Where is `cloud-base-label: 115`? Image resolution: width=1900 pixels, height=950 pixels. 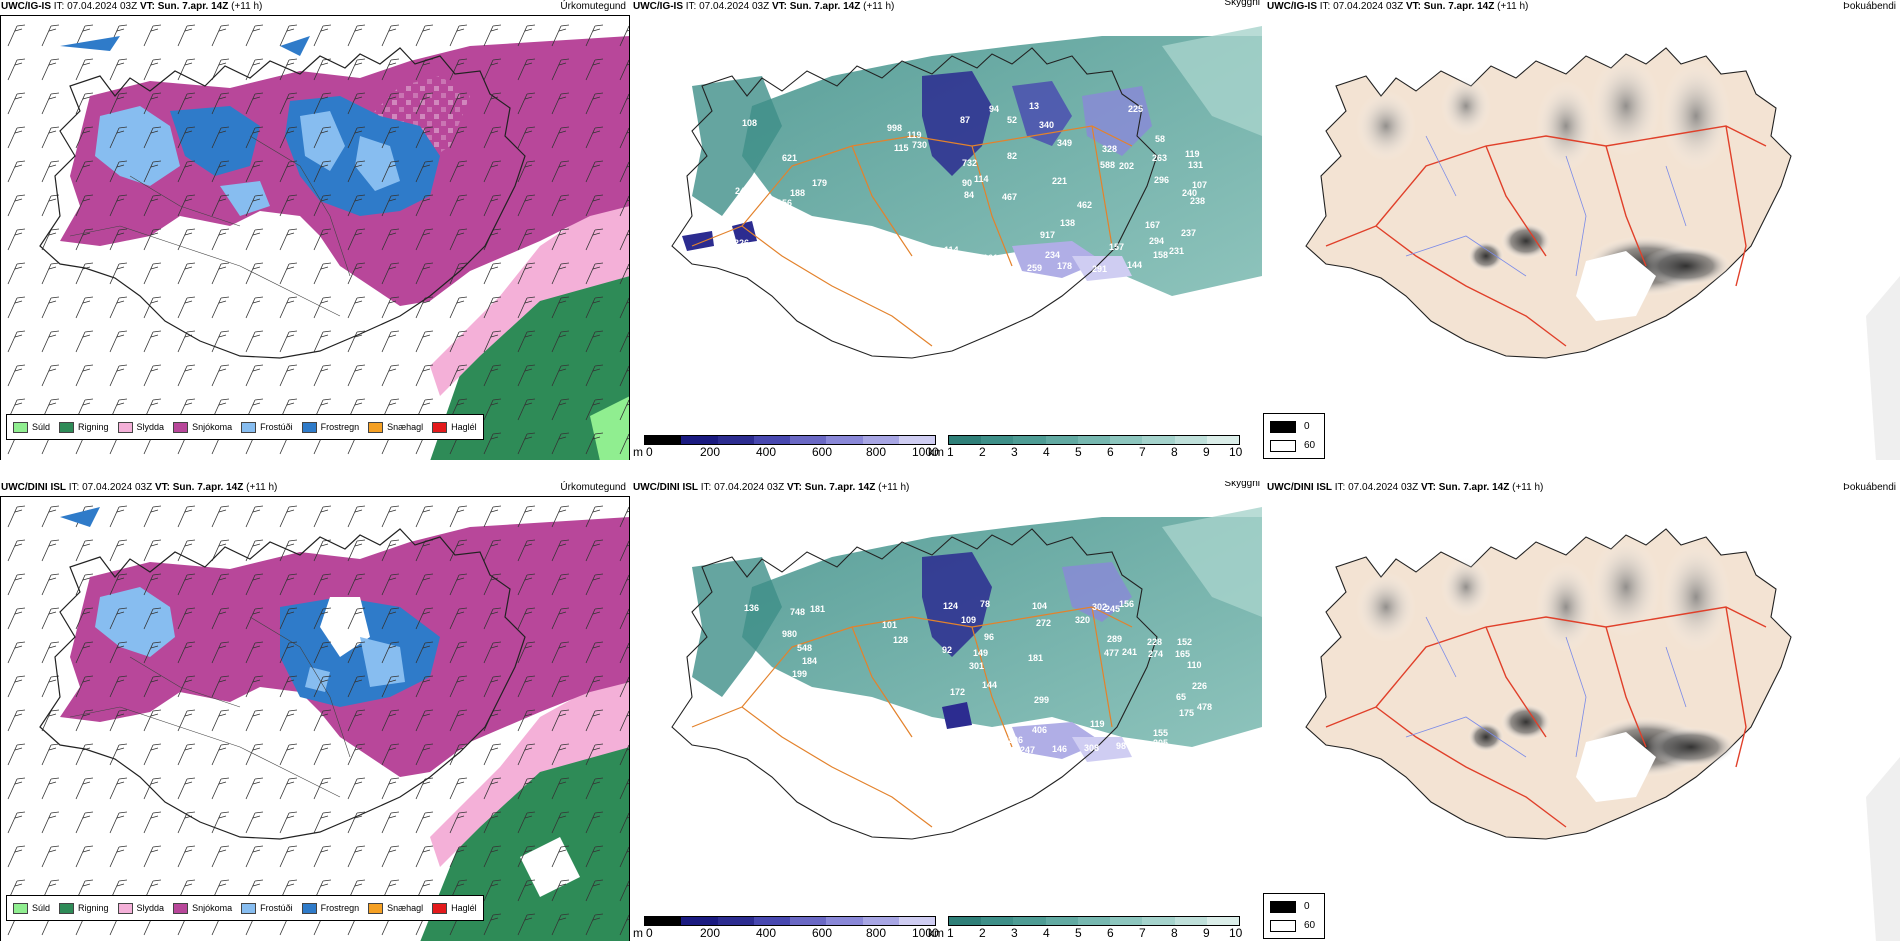
cloud-base-label: 115 is located at coordinates (901, 148).